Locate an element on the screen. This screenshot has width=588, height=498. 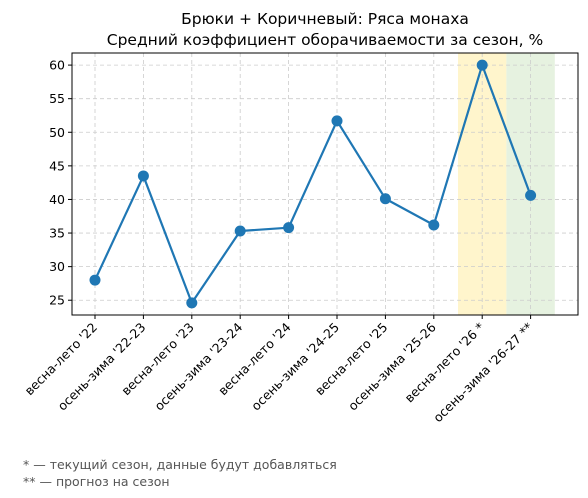
highlight-bands is located at coordinates (506, 184).